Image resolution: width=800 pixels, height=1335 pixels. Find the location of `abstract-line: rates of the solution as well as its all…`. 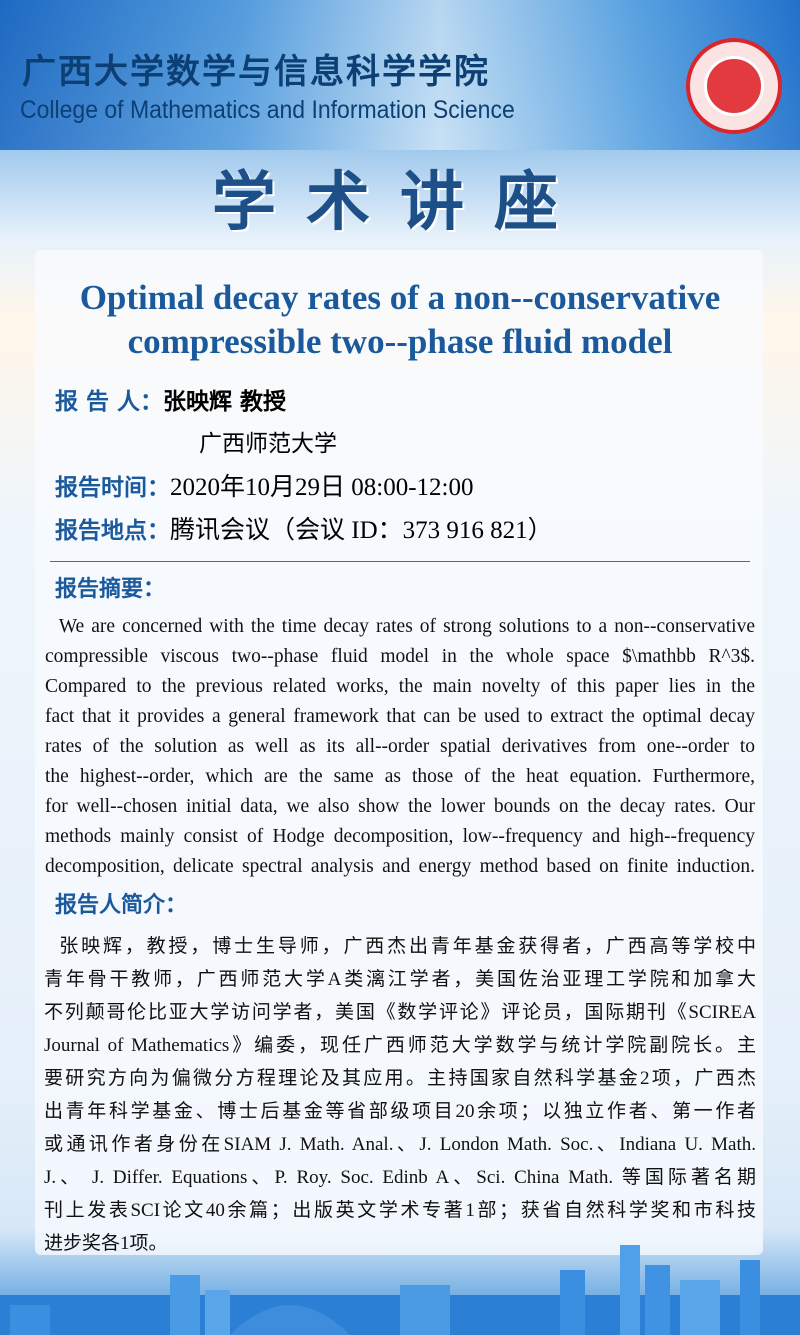

abstract-line: rates of the solution as well as its all… is located at coordinates (400, 746).